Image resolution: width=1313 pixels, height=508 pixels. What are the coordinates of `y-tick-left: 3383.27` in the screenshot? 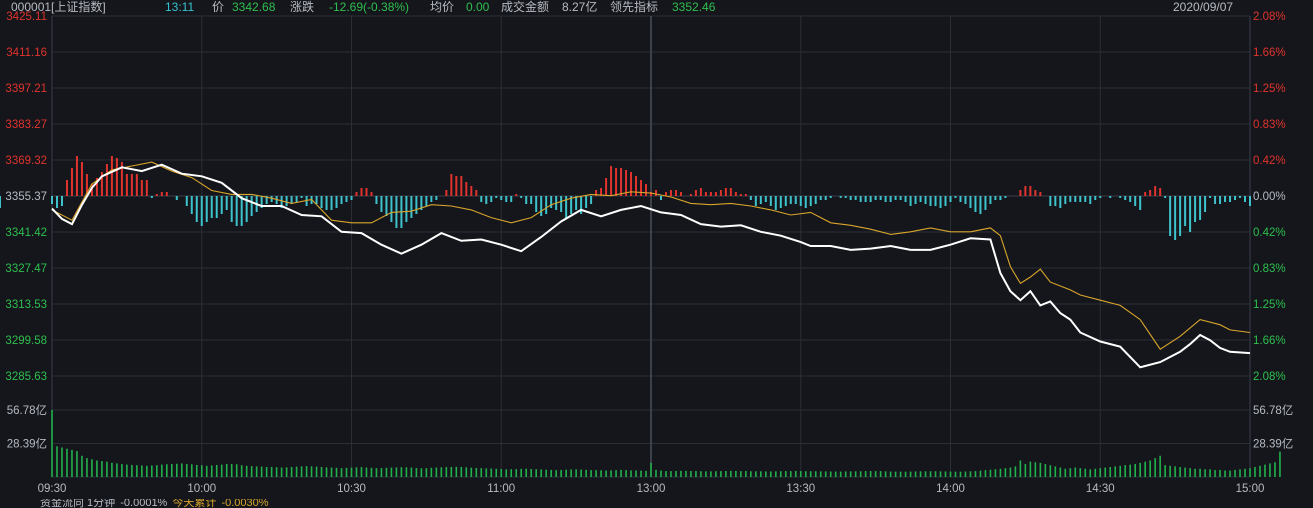 It's located at (26, 125).